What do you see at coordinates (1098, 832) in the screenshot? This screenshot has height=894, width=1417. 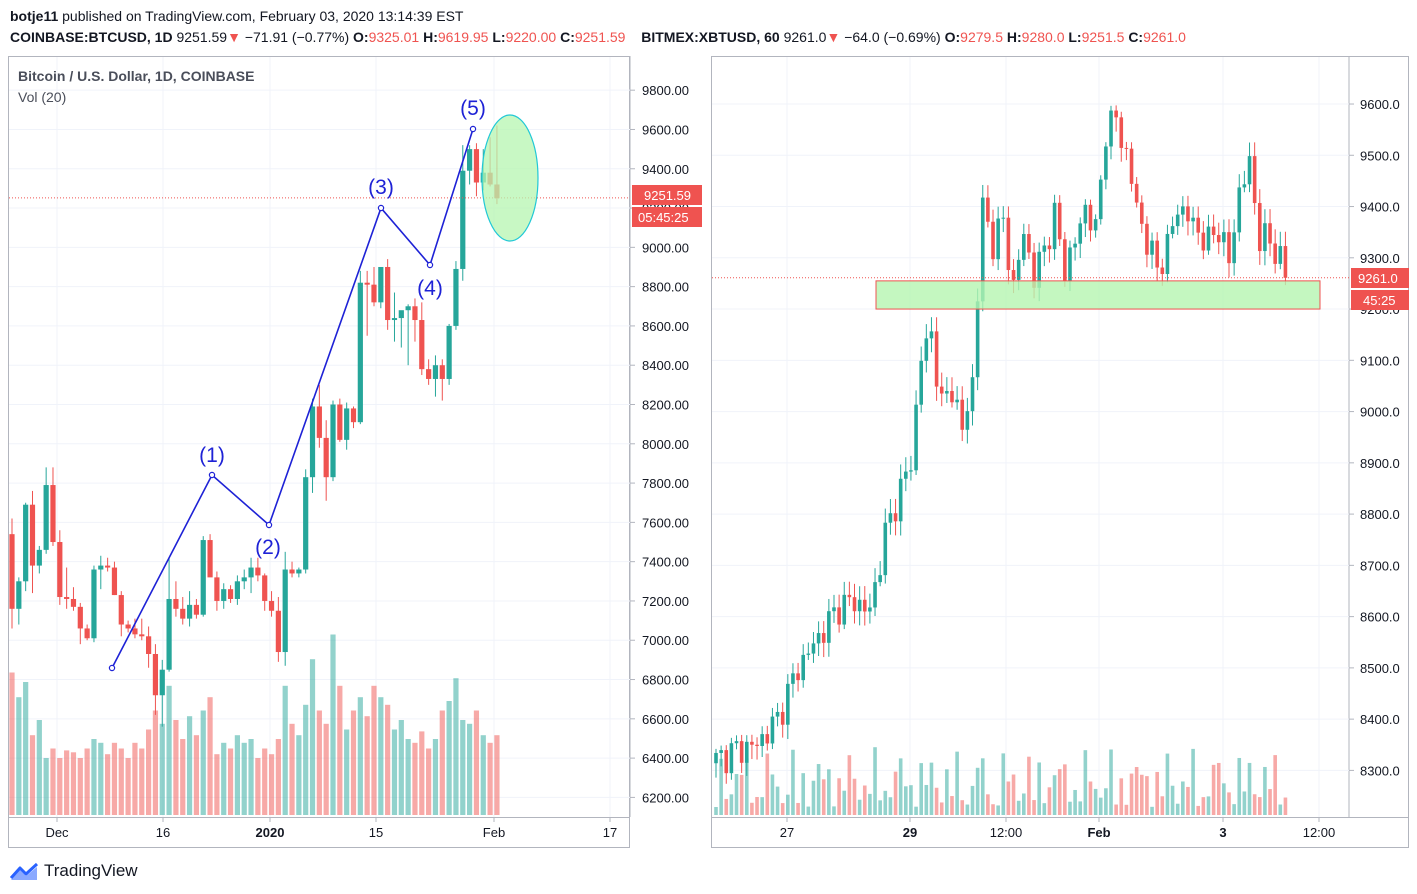 I see `right-x-tick-label: Feb` at bounding box center [1098, 832].